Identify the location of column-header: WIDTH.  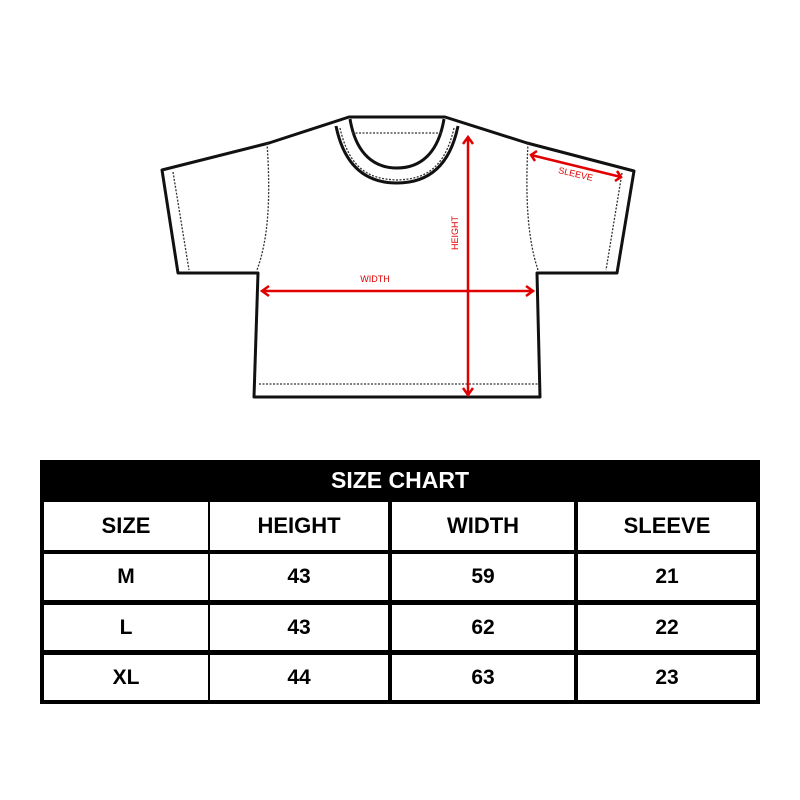
(483, 526).